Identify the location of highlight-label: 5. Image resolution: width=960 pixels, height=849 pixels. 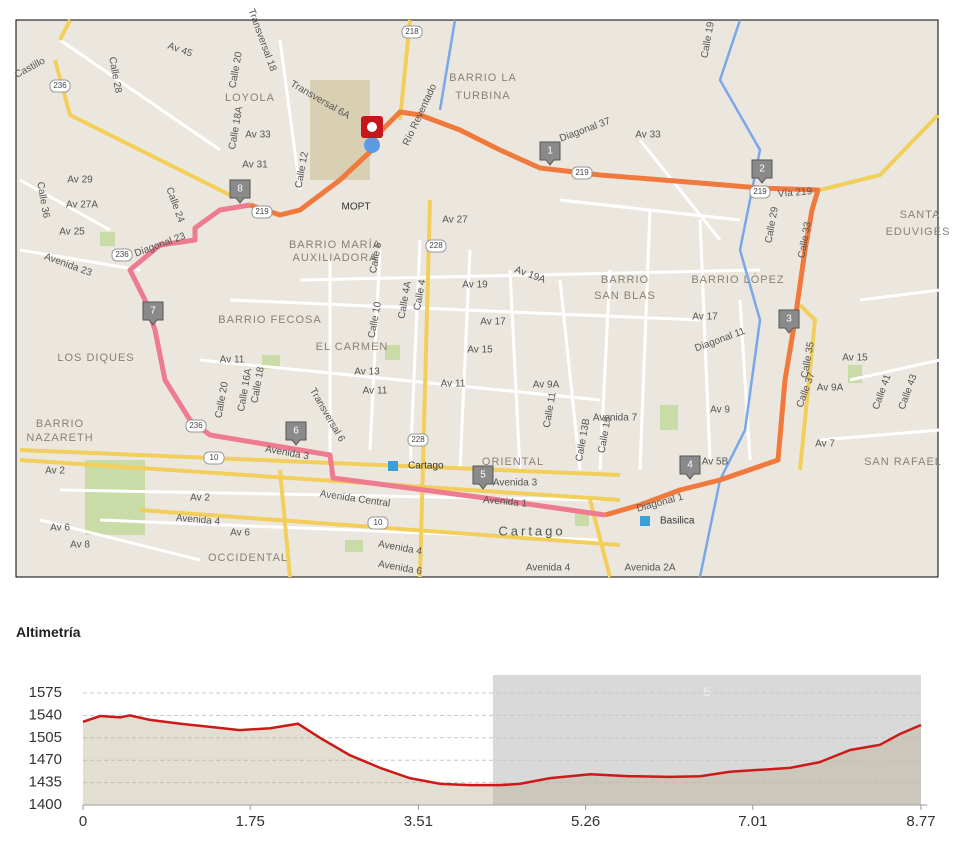
(707, 692).